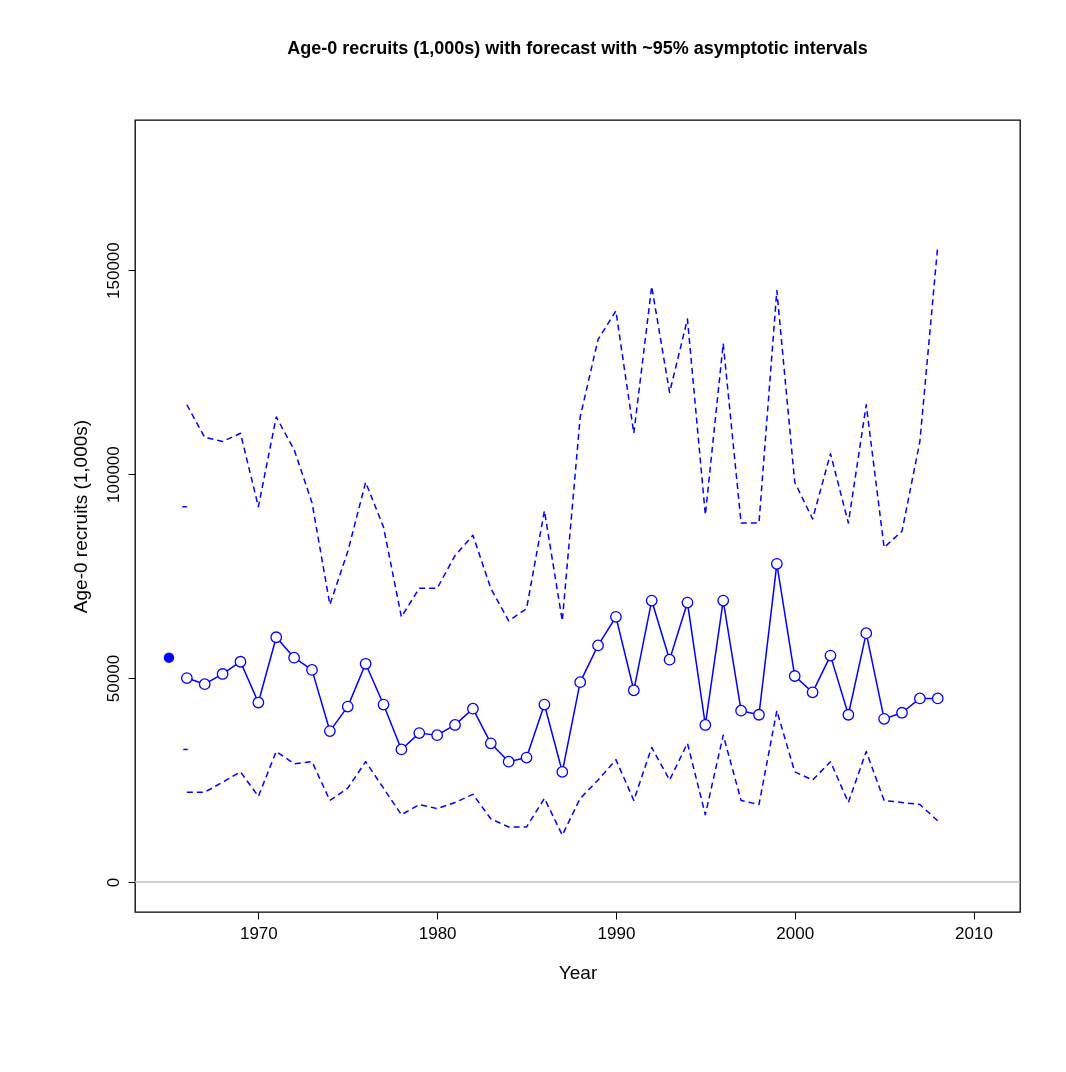 This screenshot has height=1072, width=1066. What do you see at coordinates (113, 474) in the screenshot?
I see `y-tick-label: 100000` at bounding box center [113, 474].